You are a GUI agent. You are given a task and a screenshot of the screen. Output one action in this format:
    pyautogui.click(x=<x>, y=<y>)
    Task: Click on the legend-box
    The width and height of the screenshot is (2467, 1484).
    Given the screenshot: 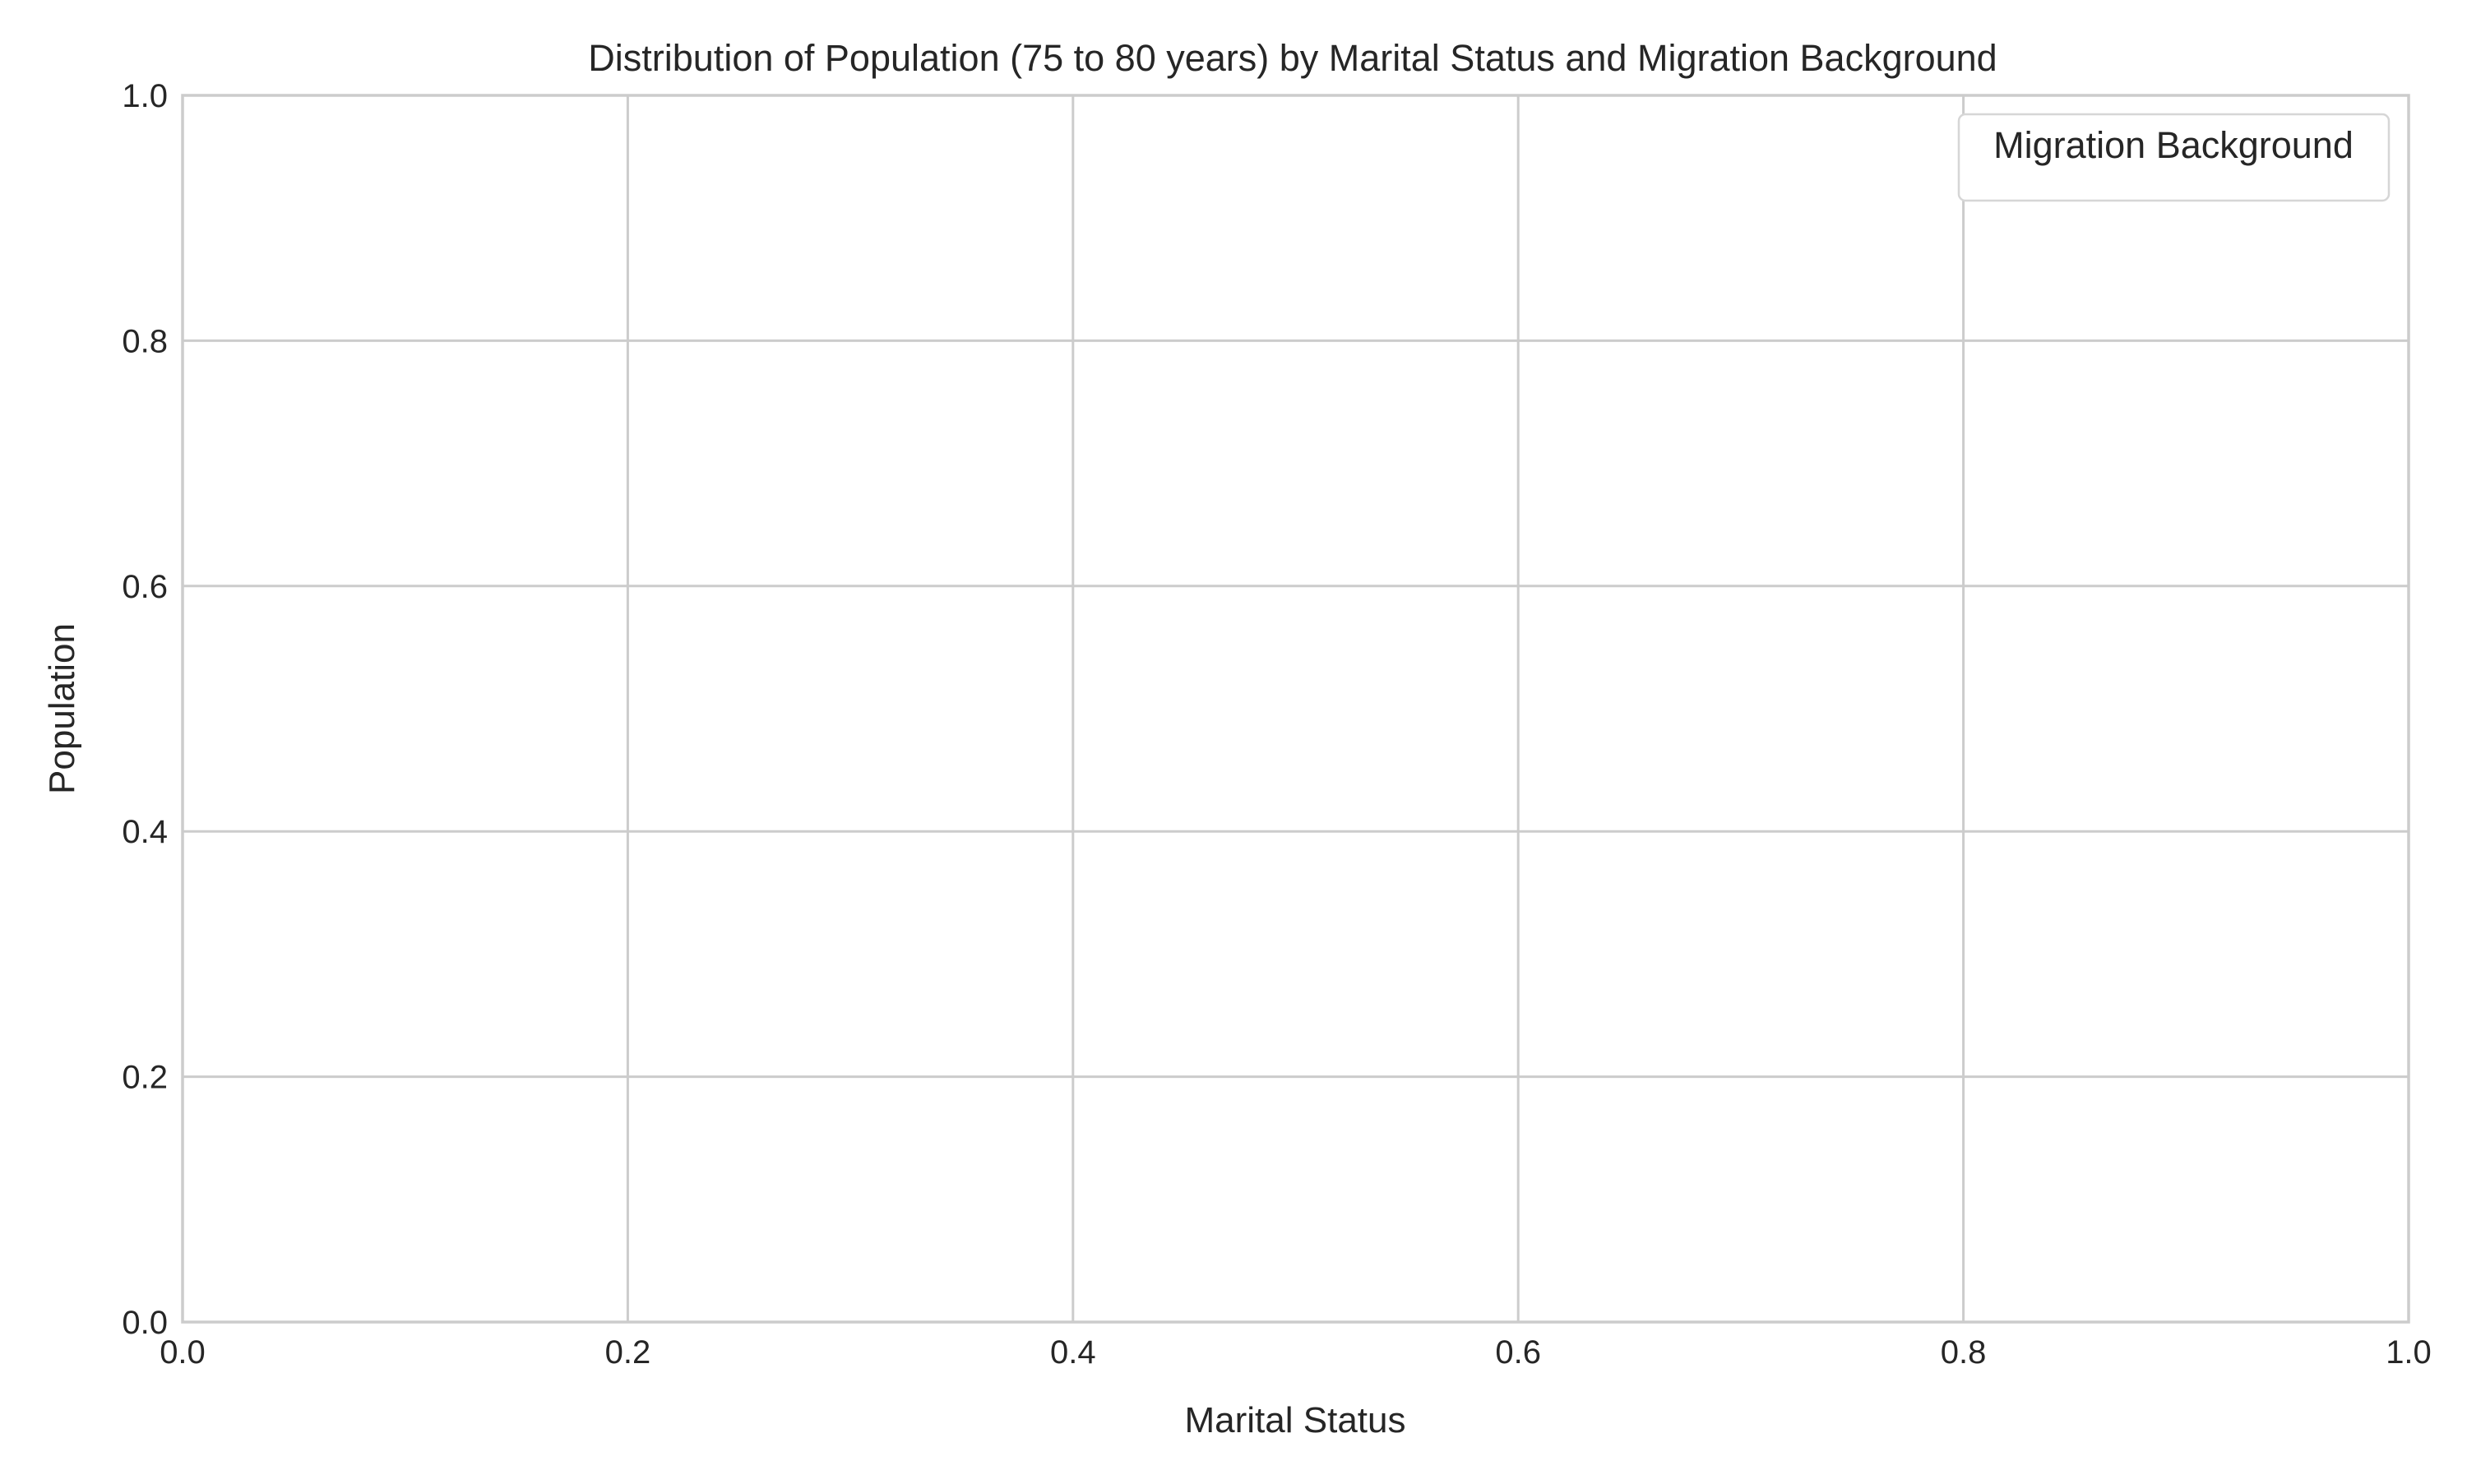 What is the action you would take?
    pyautogui.click(x=2174, y=158)
    